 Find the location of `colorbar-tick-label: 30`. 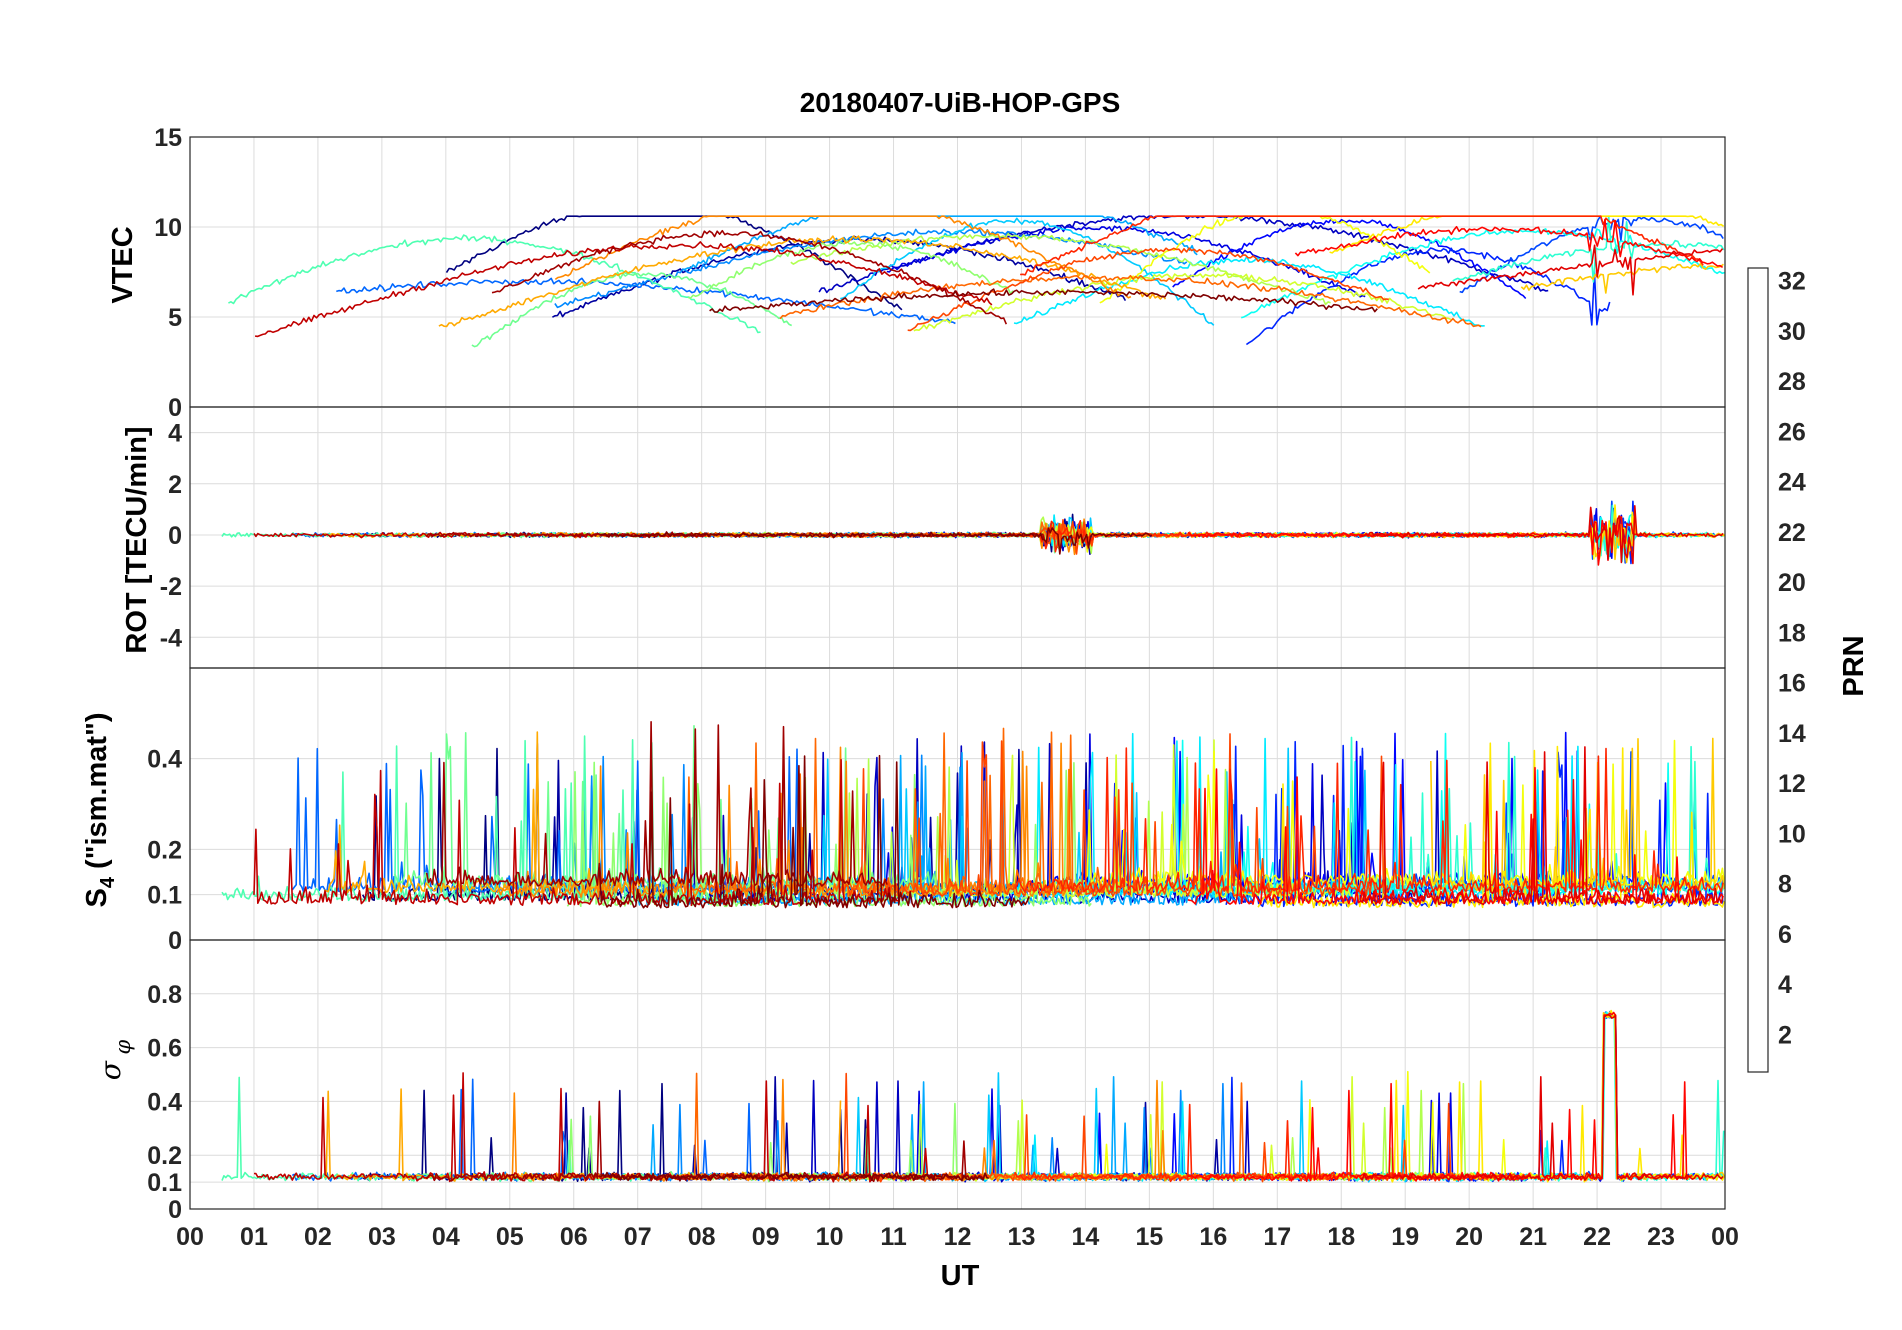

colorbar-tick-label: 30 is located at coordinates (1792, 332).